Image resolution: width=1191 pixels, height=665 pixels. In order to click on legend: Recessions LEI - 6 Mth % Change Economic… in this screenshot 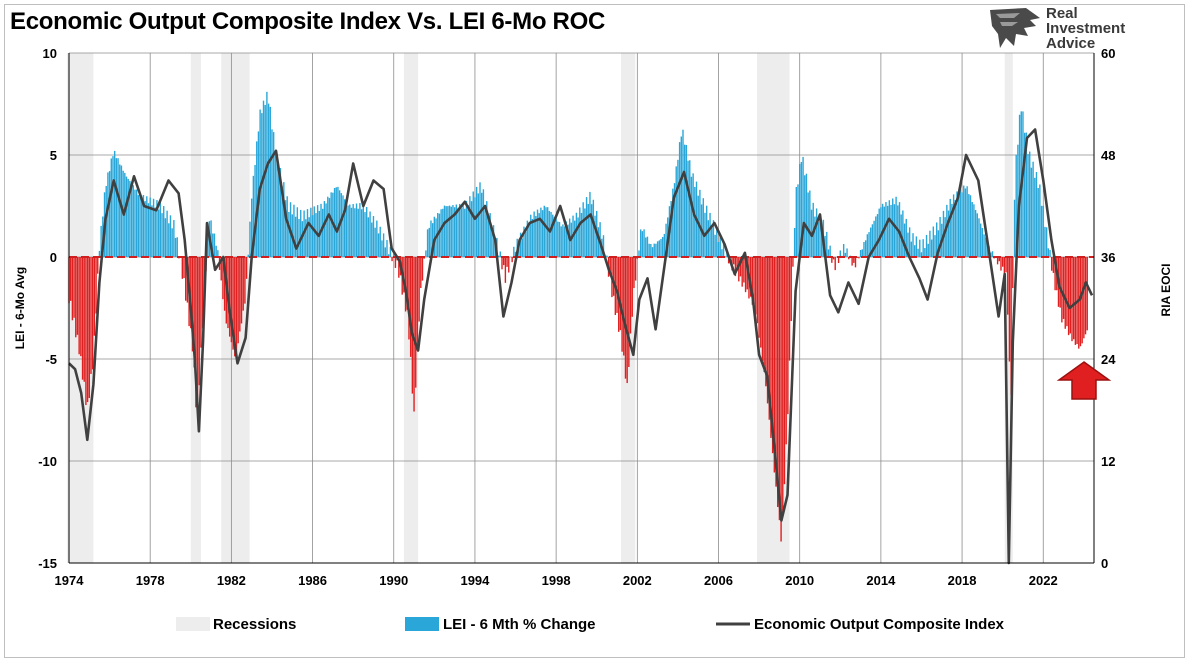, I will do `click(590, 624)`.